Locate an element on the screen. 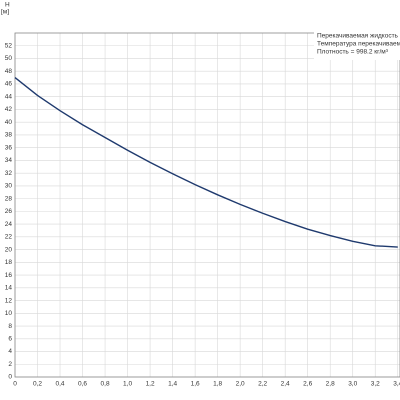  x-tick-label: 1,2 is located at coordinates (150, 384).